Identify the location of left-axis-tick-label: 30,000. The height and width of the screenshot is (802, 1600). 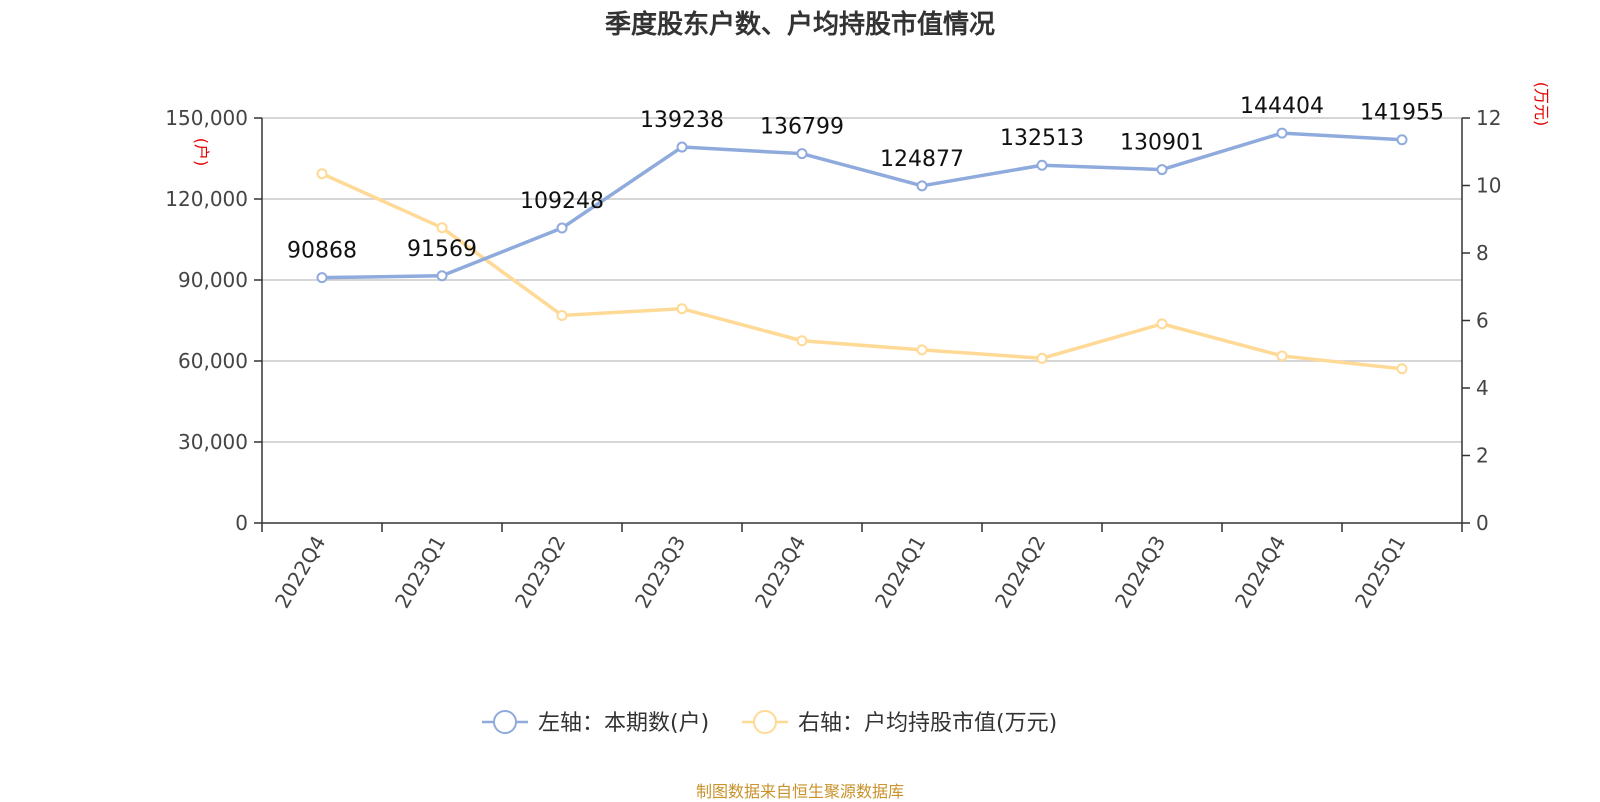
(213, 442).